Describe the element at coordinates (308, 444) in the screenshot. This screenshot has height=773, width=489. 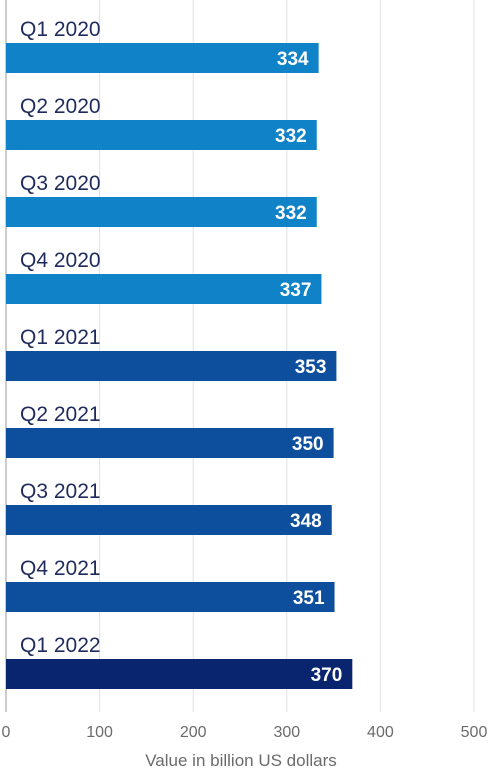
I see `data-label: 350` at that location.